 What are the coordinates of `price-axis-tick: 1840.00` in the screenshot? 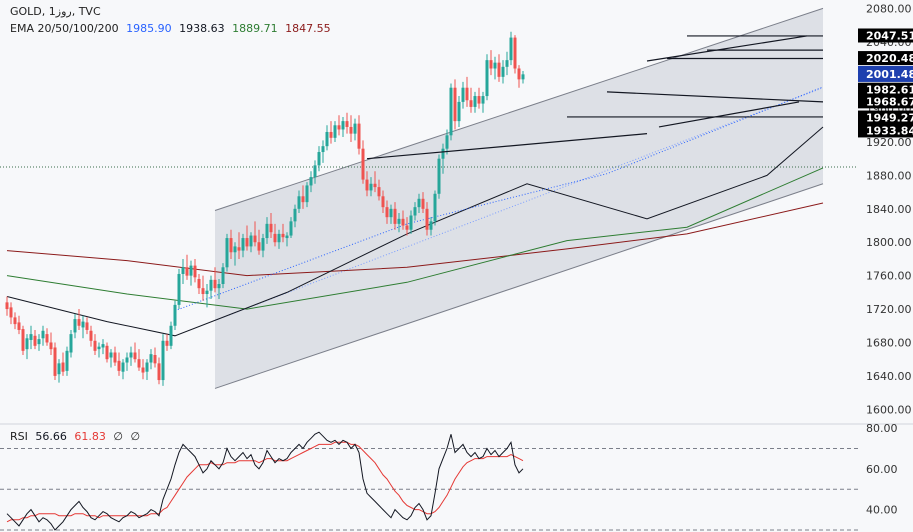 It's located at (889, 209).